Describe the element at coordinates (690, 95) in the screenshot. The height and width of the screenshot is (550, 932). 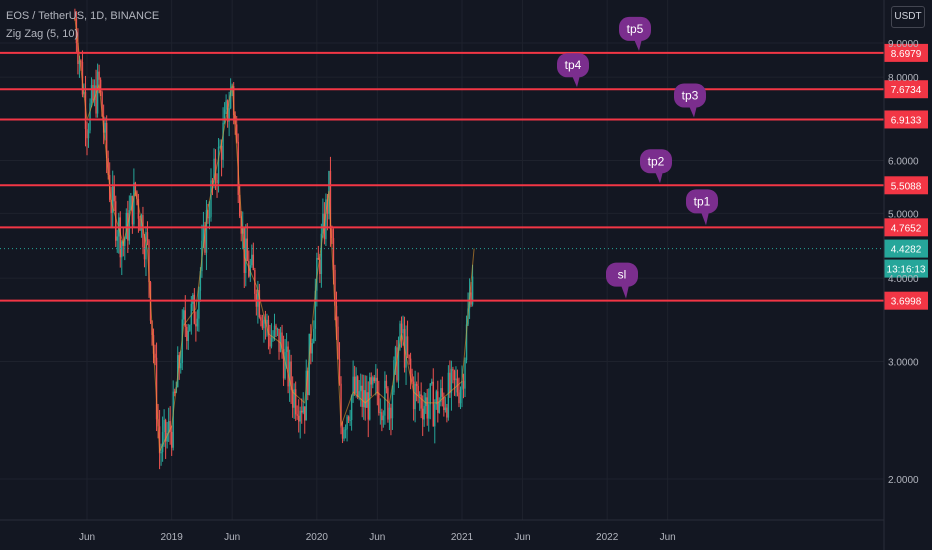
I see `note-text: tp3` at that location.